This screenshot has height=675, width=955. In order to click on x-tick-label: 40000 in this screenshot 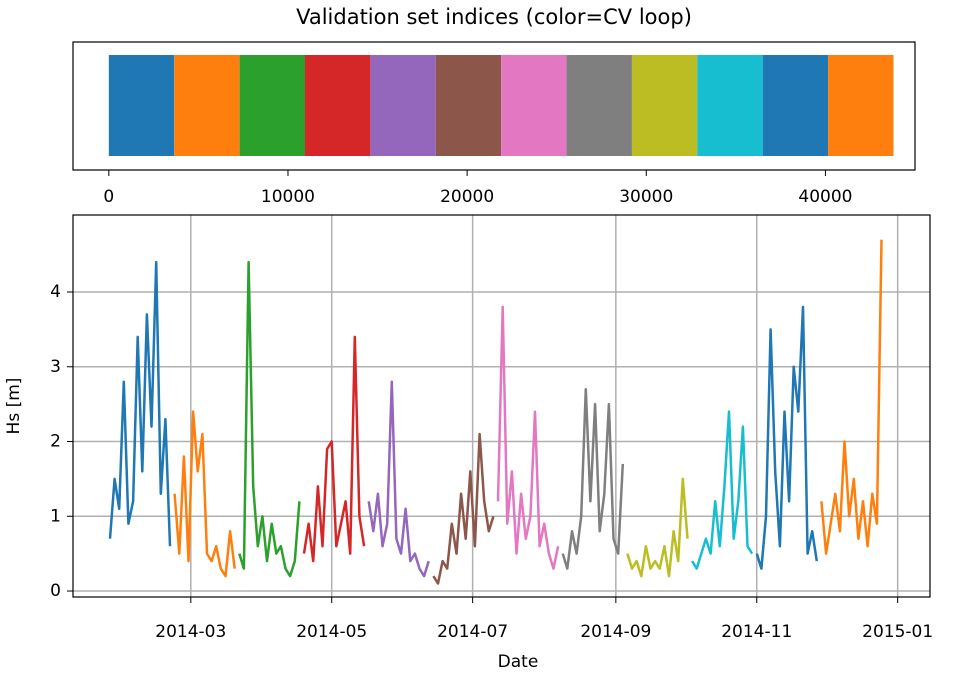, I will do `click(825, 197)`.